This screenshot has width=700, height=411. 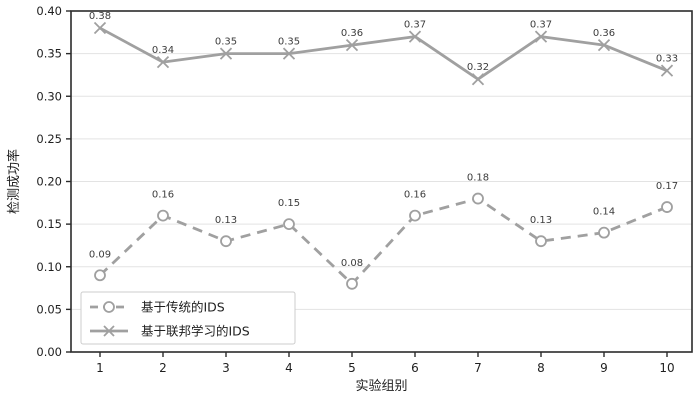 What do you see at coordinates (478, 67) in the screenshot?
I see `data-point-label: 0.32` at bounding box center [478, 67].